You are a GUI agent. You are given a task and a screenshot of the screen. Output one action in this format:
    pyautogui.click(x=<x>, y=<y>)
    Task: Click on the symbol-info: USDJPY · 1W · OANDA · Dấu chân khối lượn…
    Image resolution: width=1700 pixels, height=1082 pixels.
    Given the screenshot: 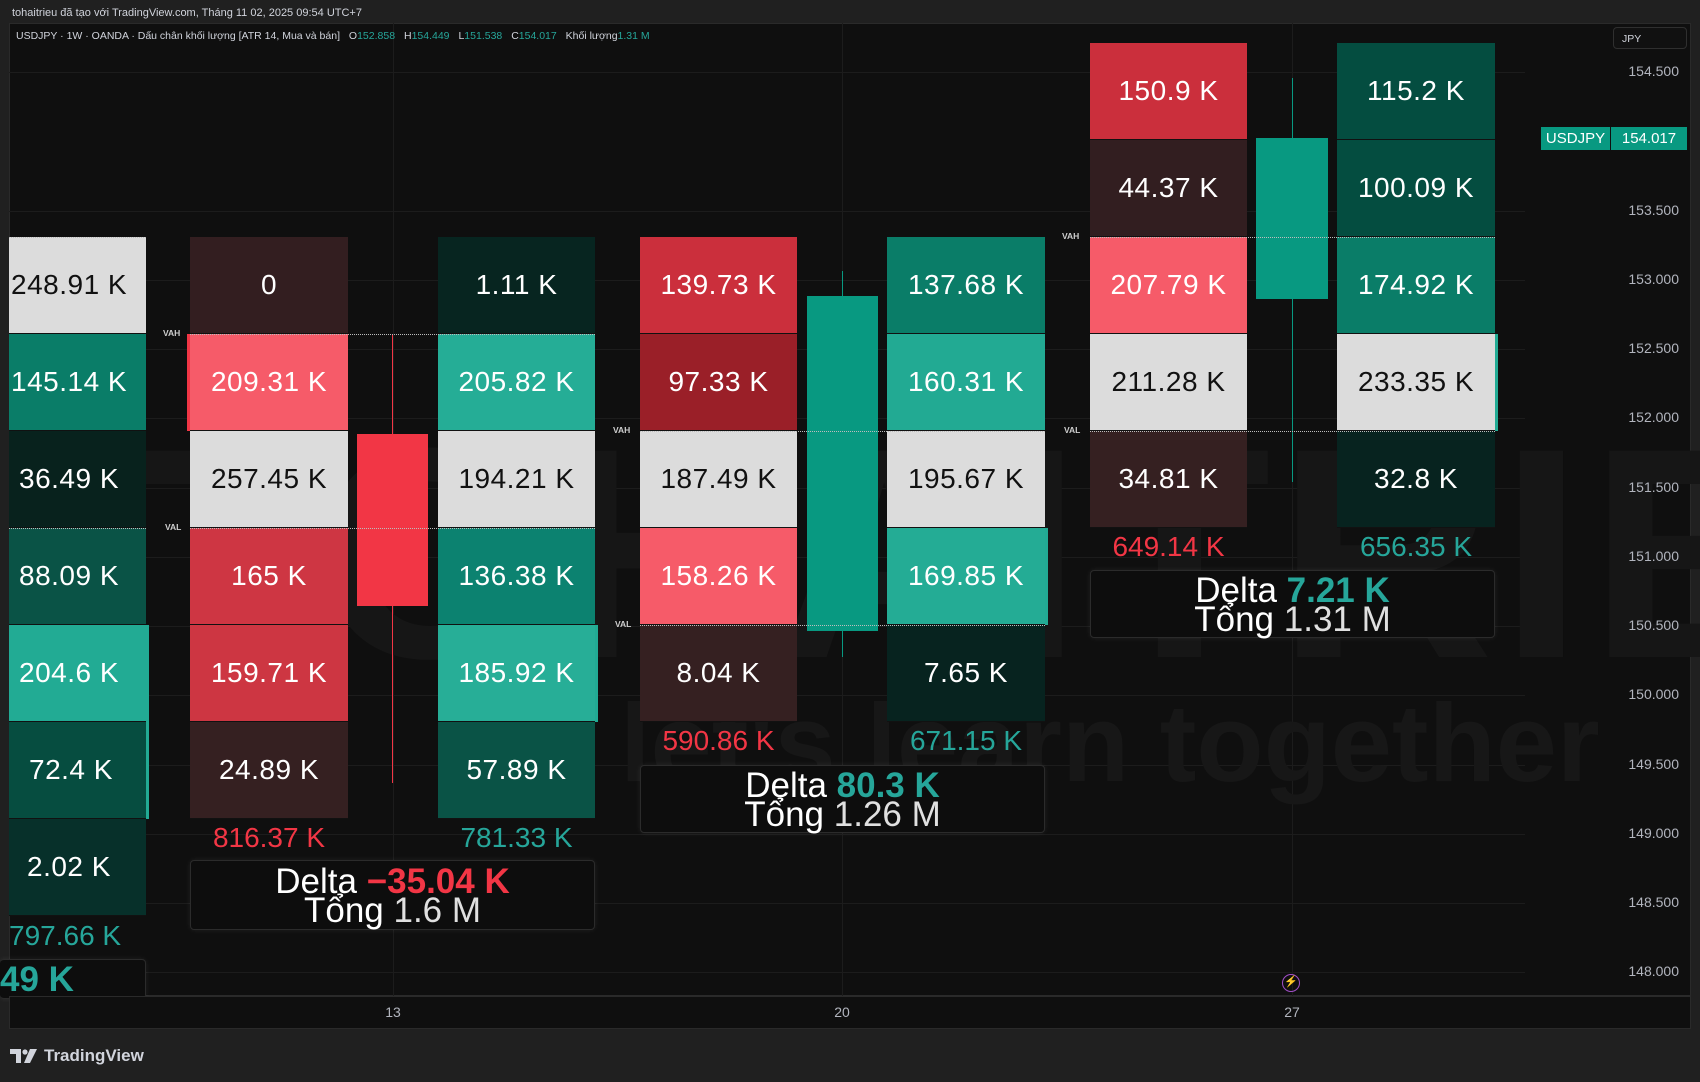 What is the action you would take?
    pyautogui.click(x=178, y=36)
    